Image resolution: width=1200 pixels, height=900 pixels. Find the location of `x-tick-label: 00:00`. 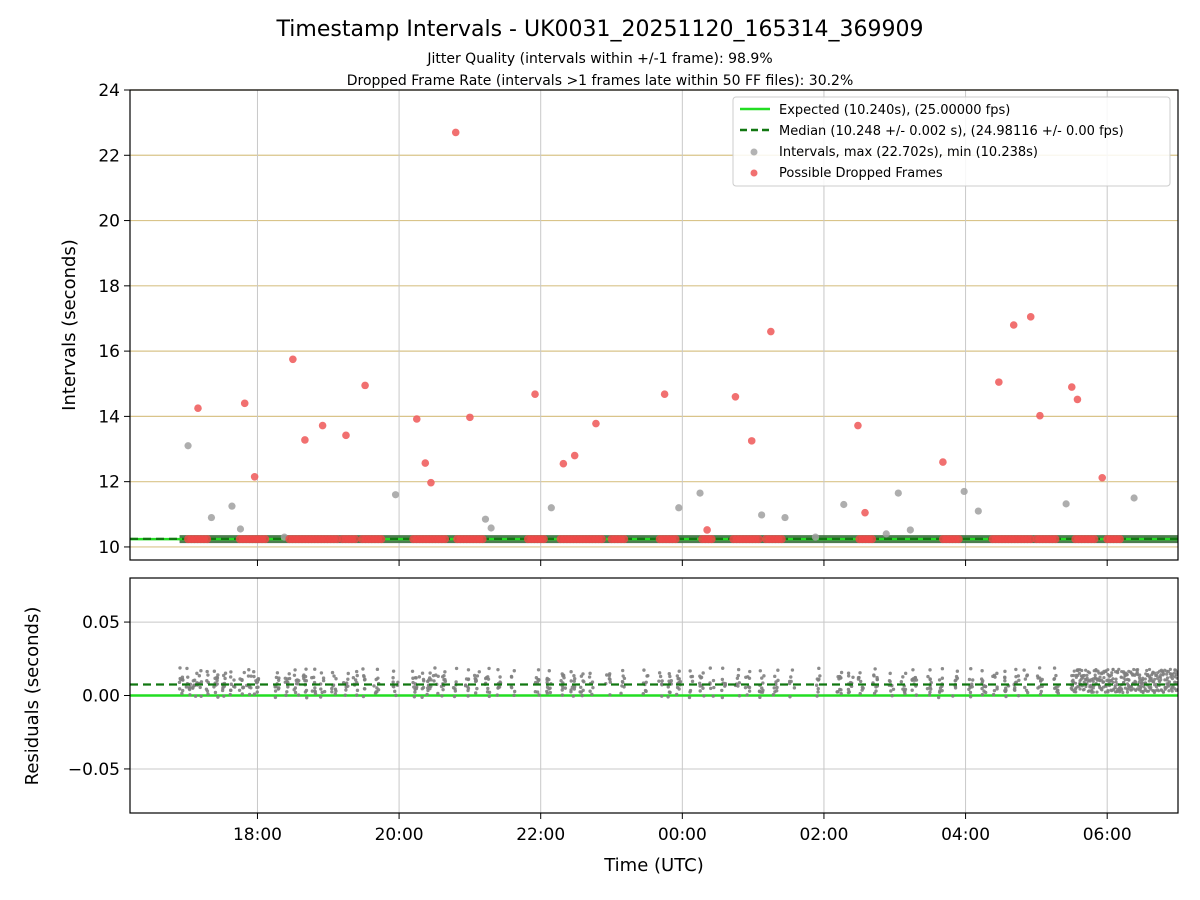

x-tick-label: 00:00 is located at coordinates (682, 835).